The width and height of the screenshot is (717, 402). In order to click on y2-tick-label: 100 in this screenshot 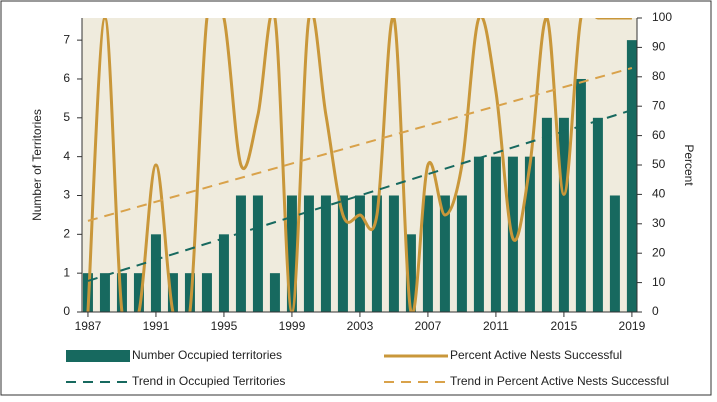, I will do `click(662, 17)`.